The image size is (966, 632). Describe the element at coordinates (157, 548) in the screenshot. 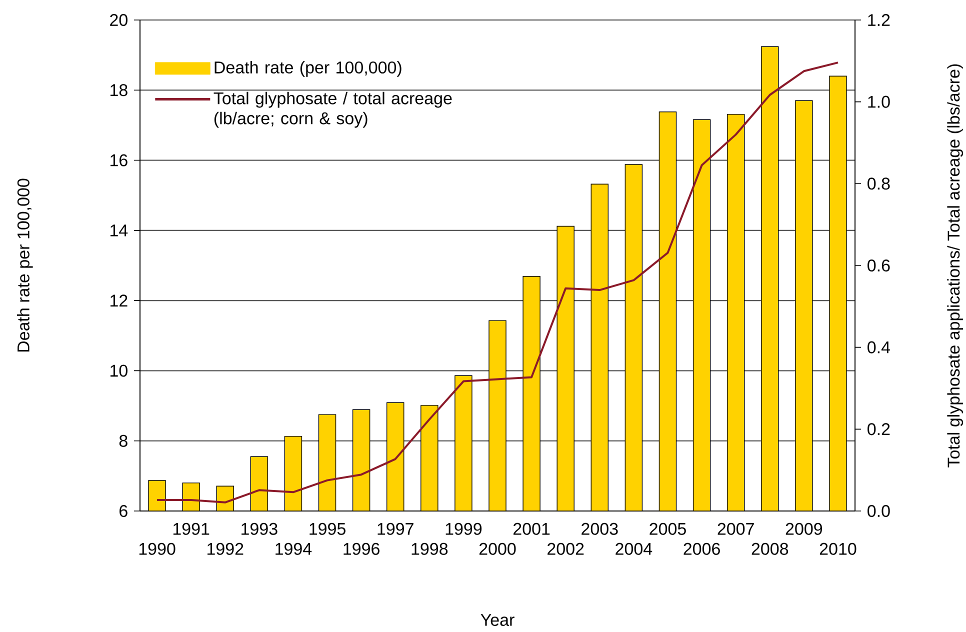

I see `x-tick-label: 1990` at that location.